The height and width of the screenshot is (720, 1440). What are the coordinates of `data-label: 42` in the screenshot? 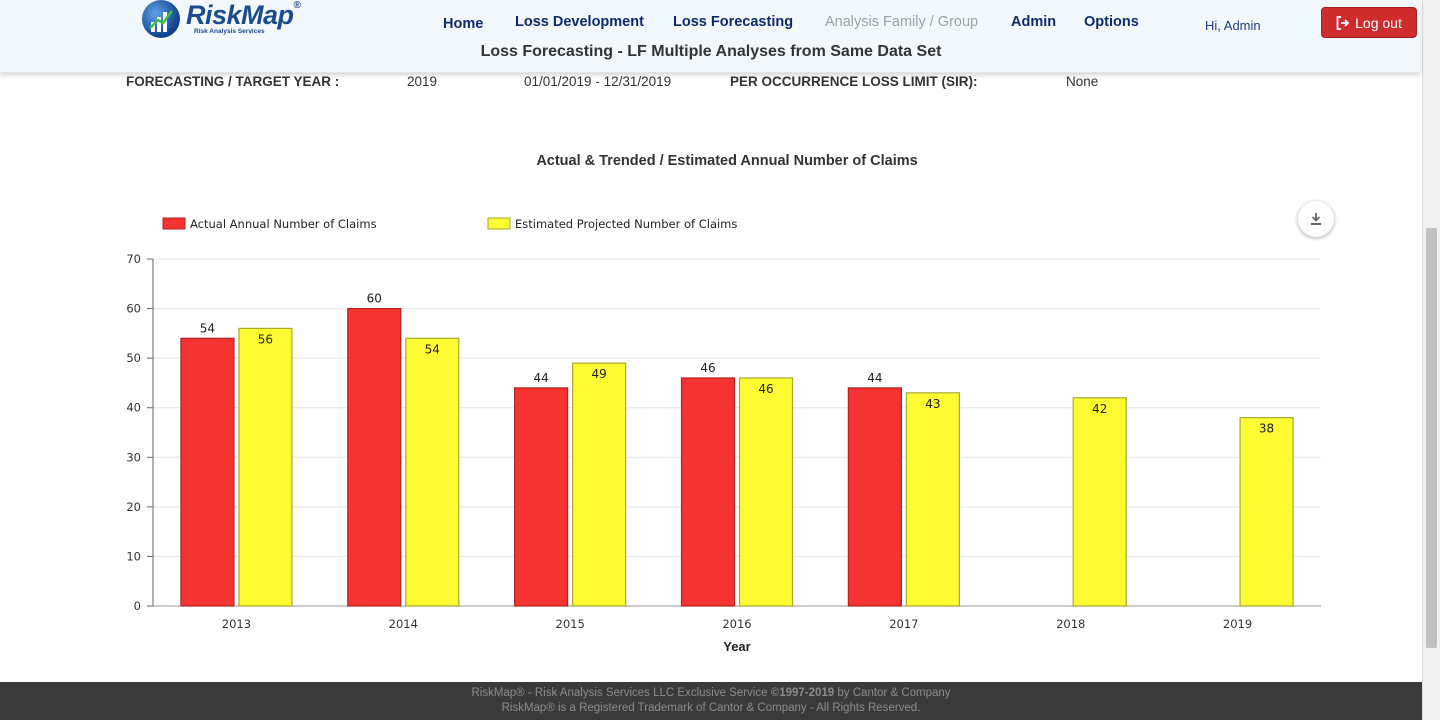 It's located at (1099, 409).